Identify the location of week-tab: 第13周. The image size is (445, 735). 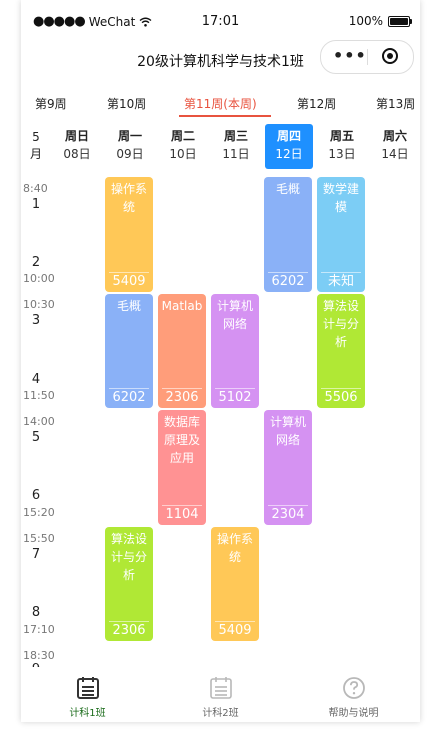
(396, 104).